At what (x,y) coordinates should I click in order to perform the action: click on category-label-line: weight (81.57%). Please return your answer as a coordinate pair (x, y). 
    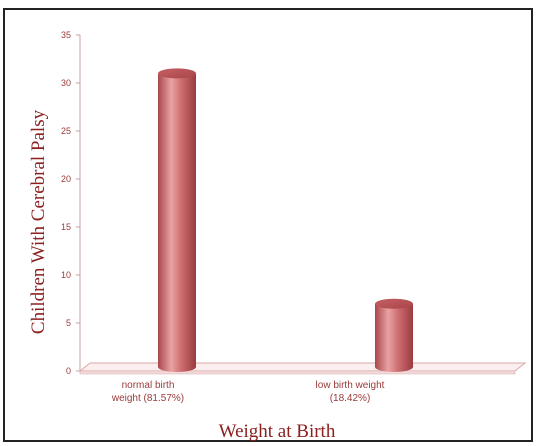
    Looking at the image, I should click on (147, 398).